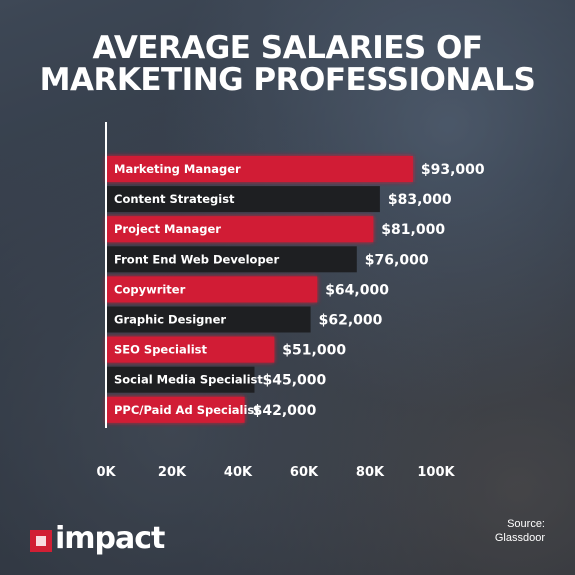 The width and height of the screenshot is (575, 575). Describe the element at coordinates (238, 472) in the screenshot. I see `x-tick-label-3: 40K` at that location.